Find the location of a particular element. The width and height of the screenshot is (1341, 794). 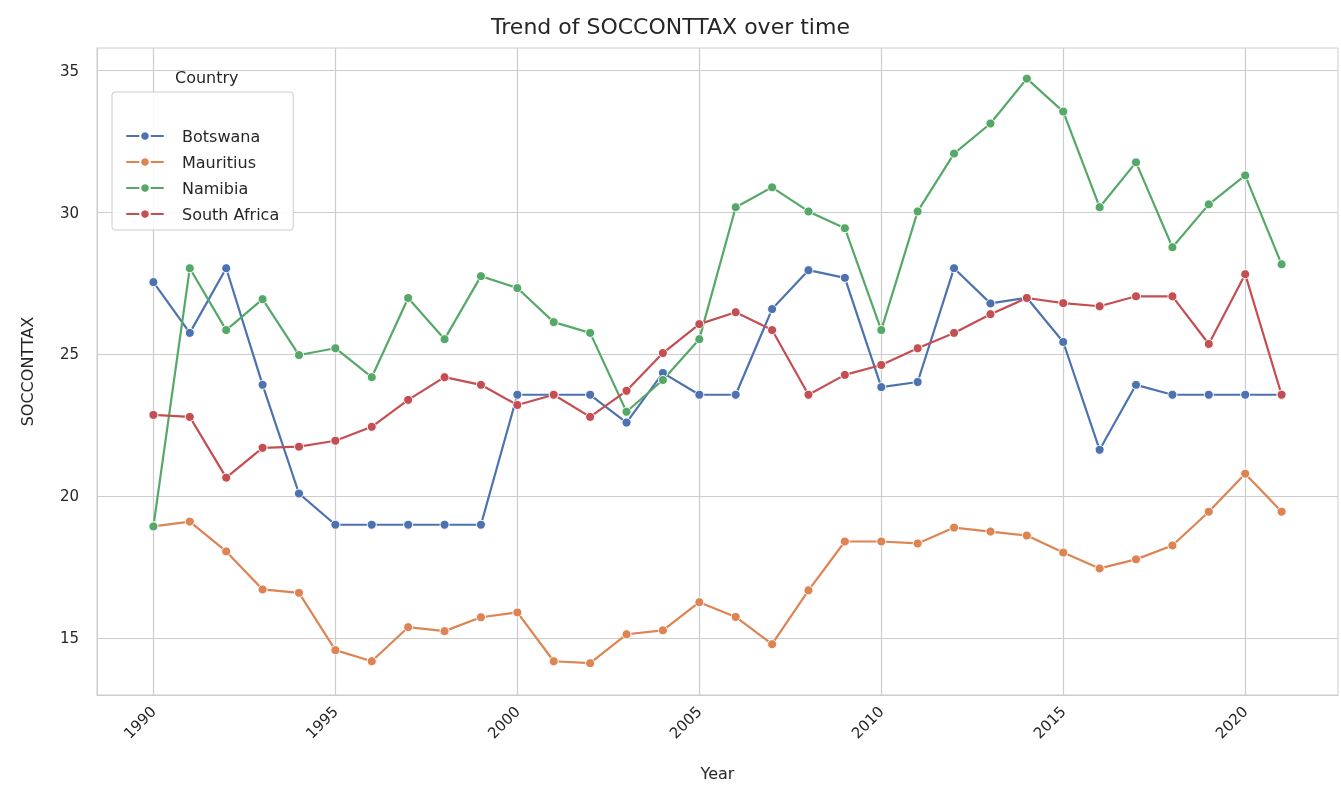

legend-label: Namibia is located at coordinates (215, 188).